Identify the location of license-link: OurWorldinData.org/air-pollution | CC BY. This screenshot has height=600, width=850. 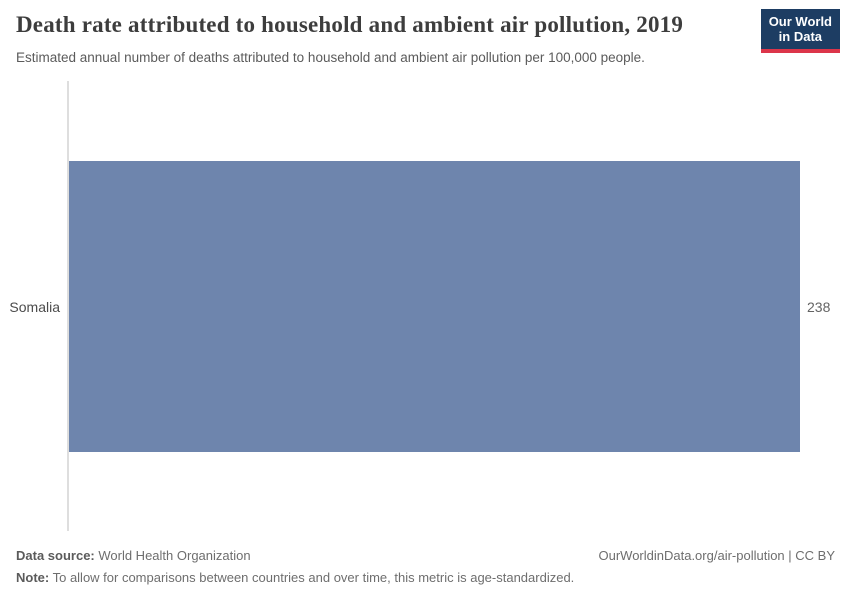
(716, 555).